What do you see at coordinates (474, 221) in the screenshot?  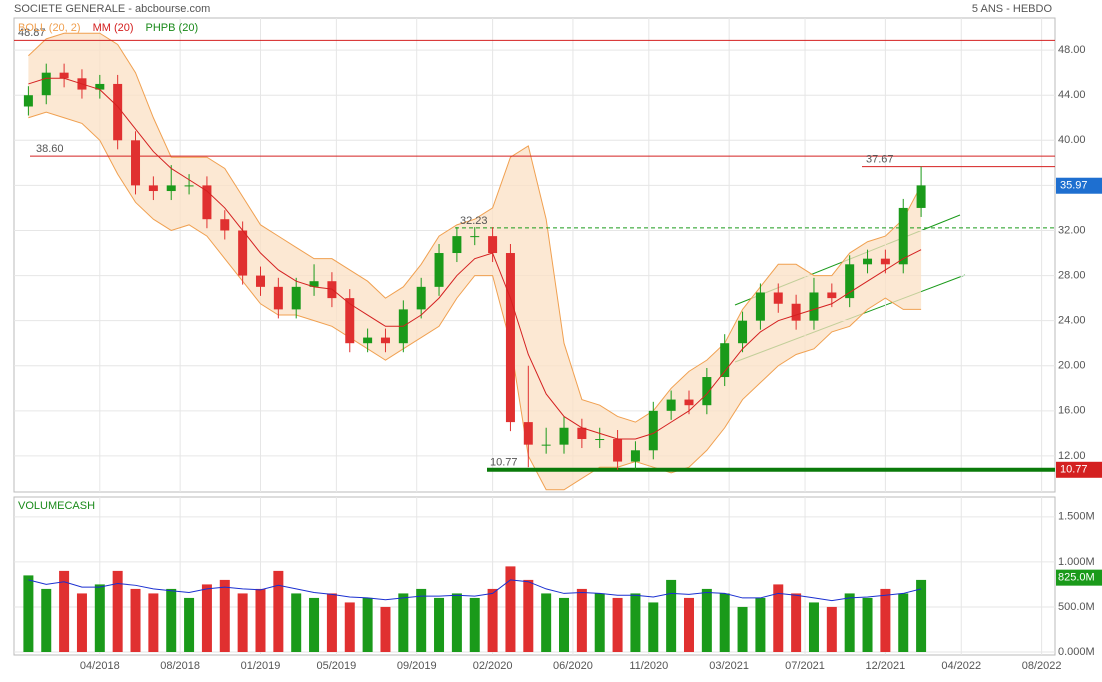 I see `level-label: 32.23` at bounding box center [474, 221].